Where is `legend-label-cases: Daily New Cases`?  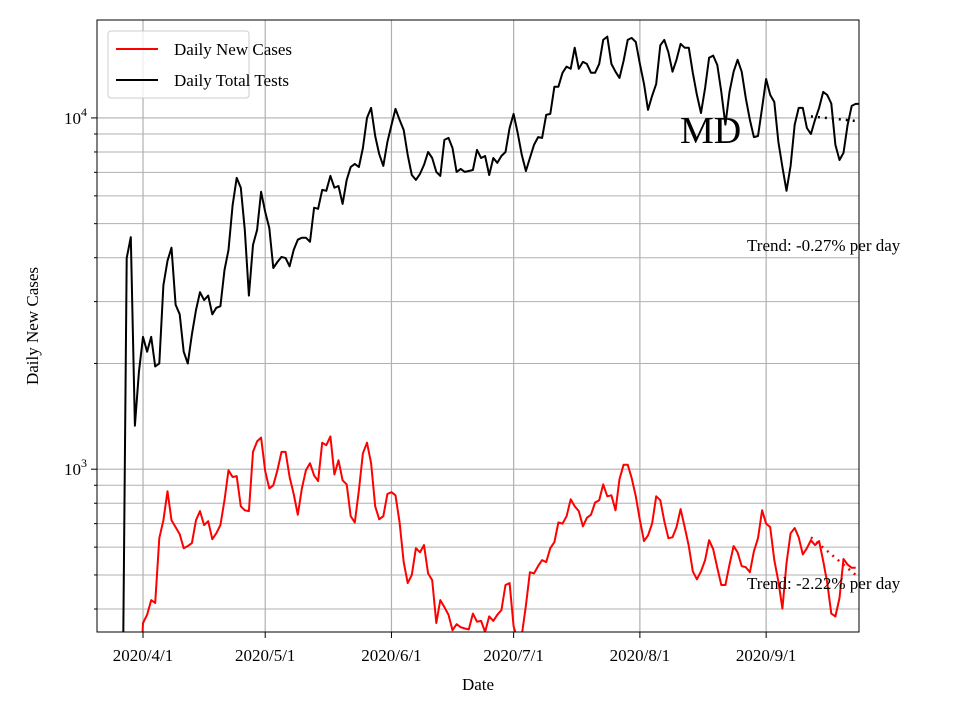 legend-label-cases: Daily New Cases is located at coordinates (233, 49).